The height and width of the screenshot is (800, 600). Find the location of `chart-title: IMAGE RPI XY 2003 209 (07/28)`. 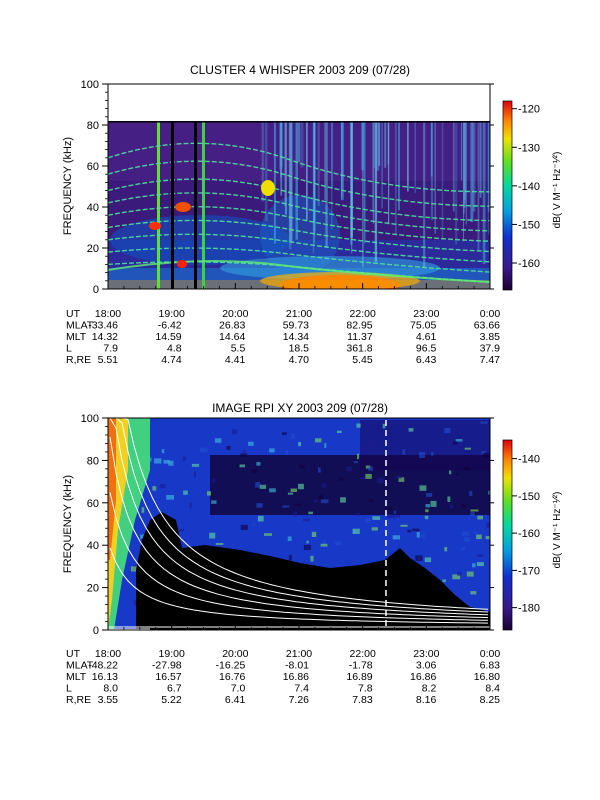

chart-title: IMAGE RPI XY 2003 209 (07/28) is located at coordinates (300, 408).